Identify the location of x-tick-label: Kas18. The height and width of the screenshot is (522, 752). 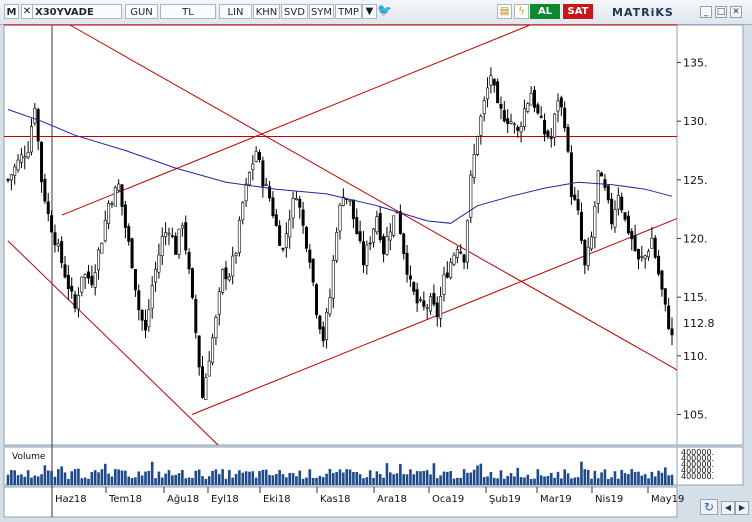
(335, 499).